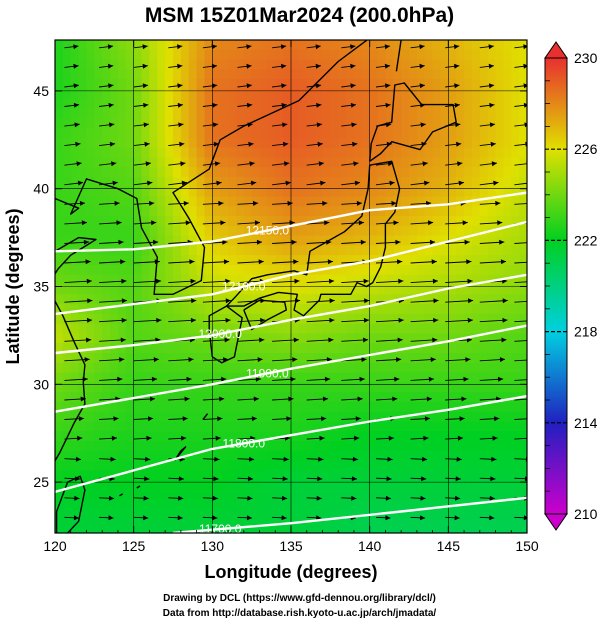 This screenshot has height=625, width=599. I want to click on coastline, so click(205, 416).